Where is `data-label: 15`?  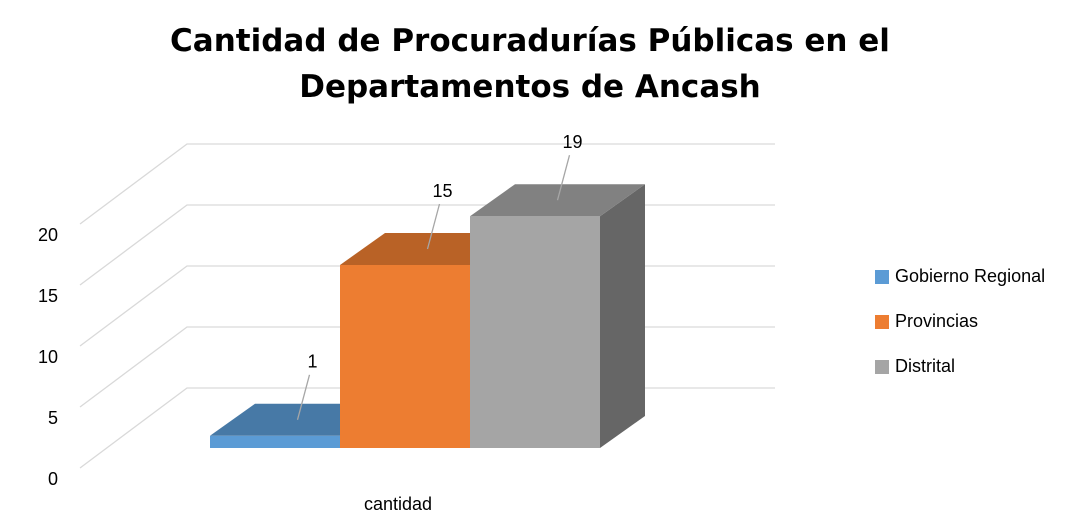 data-label: 15 is located at coordinates (442, 191).